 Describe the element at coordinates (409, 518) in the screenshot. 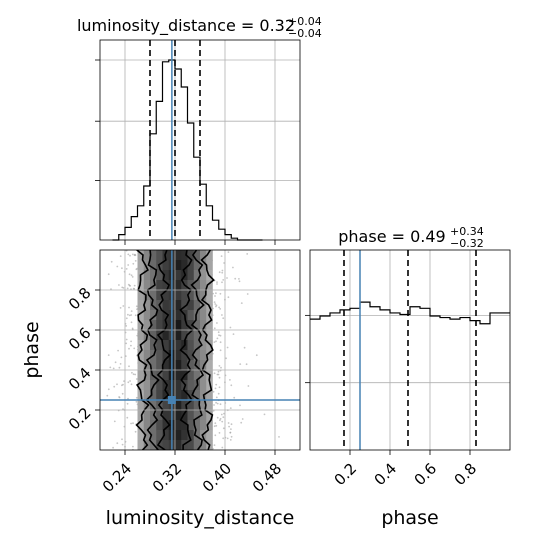

I see `x-axis-label: phase` at that location.